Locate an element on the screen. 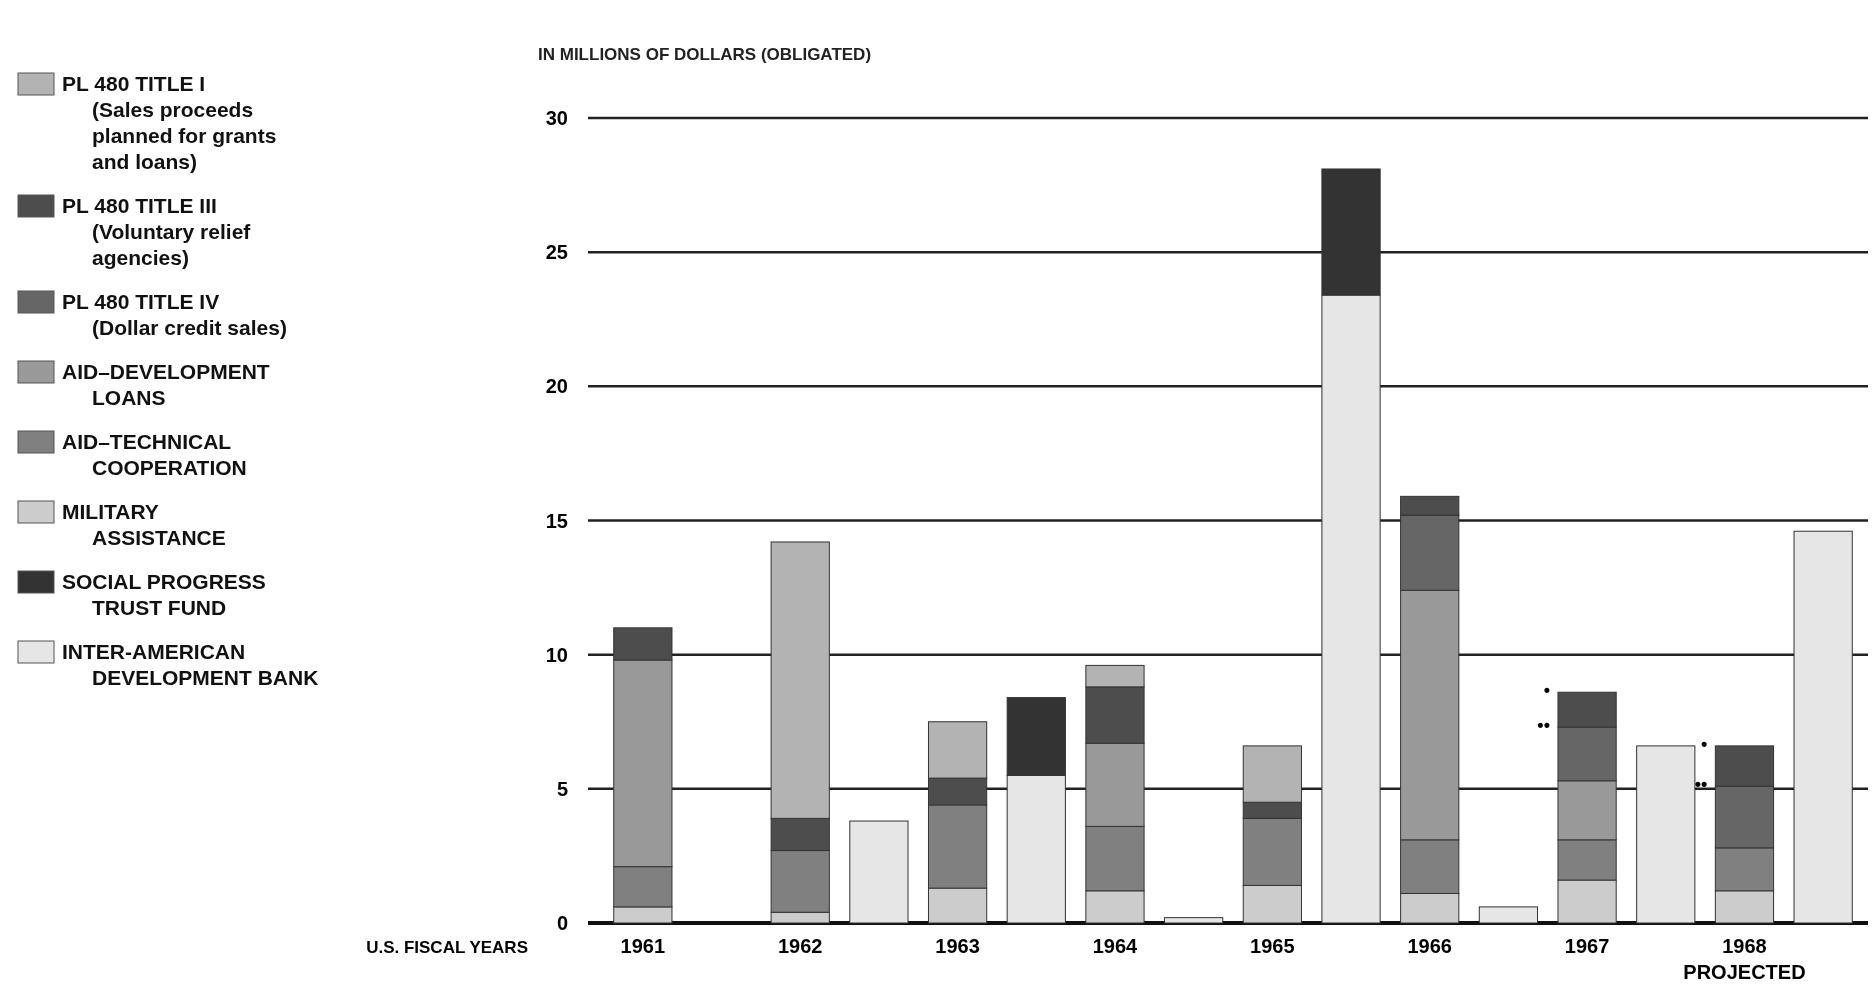  x-tick-label: 1962 is located at coordinates (800, 946).